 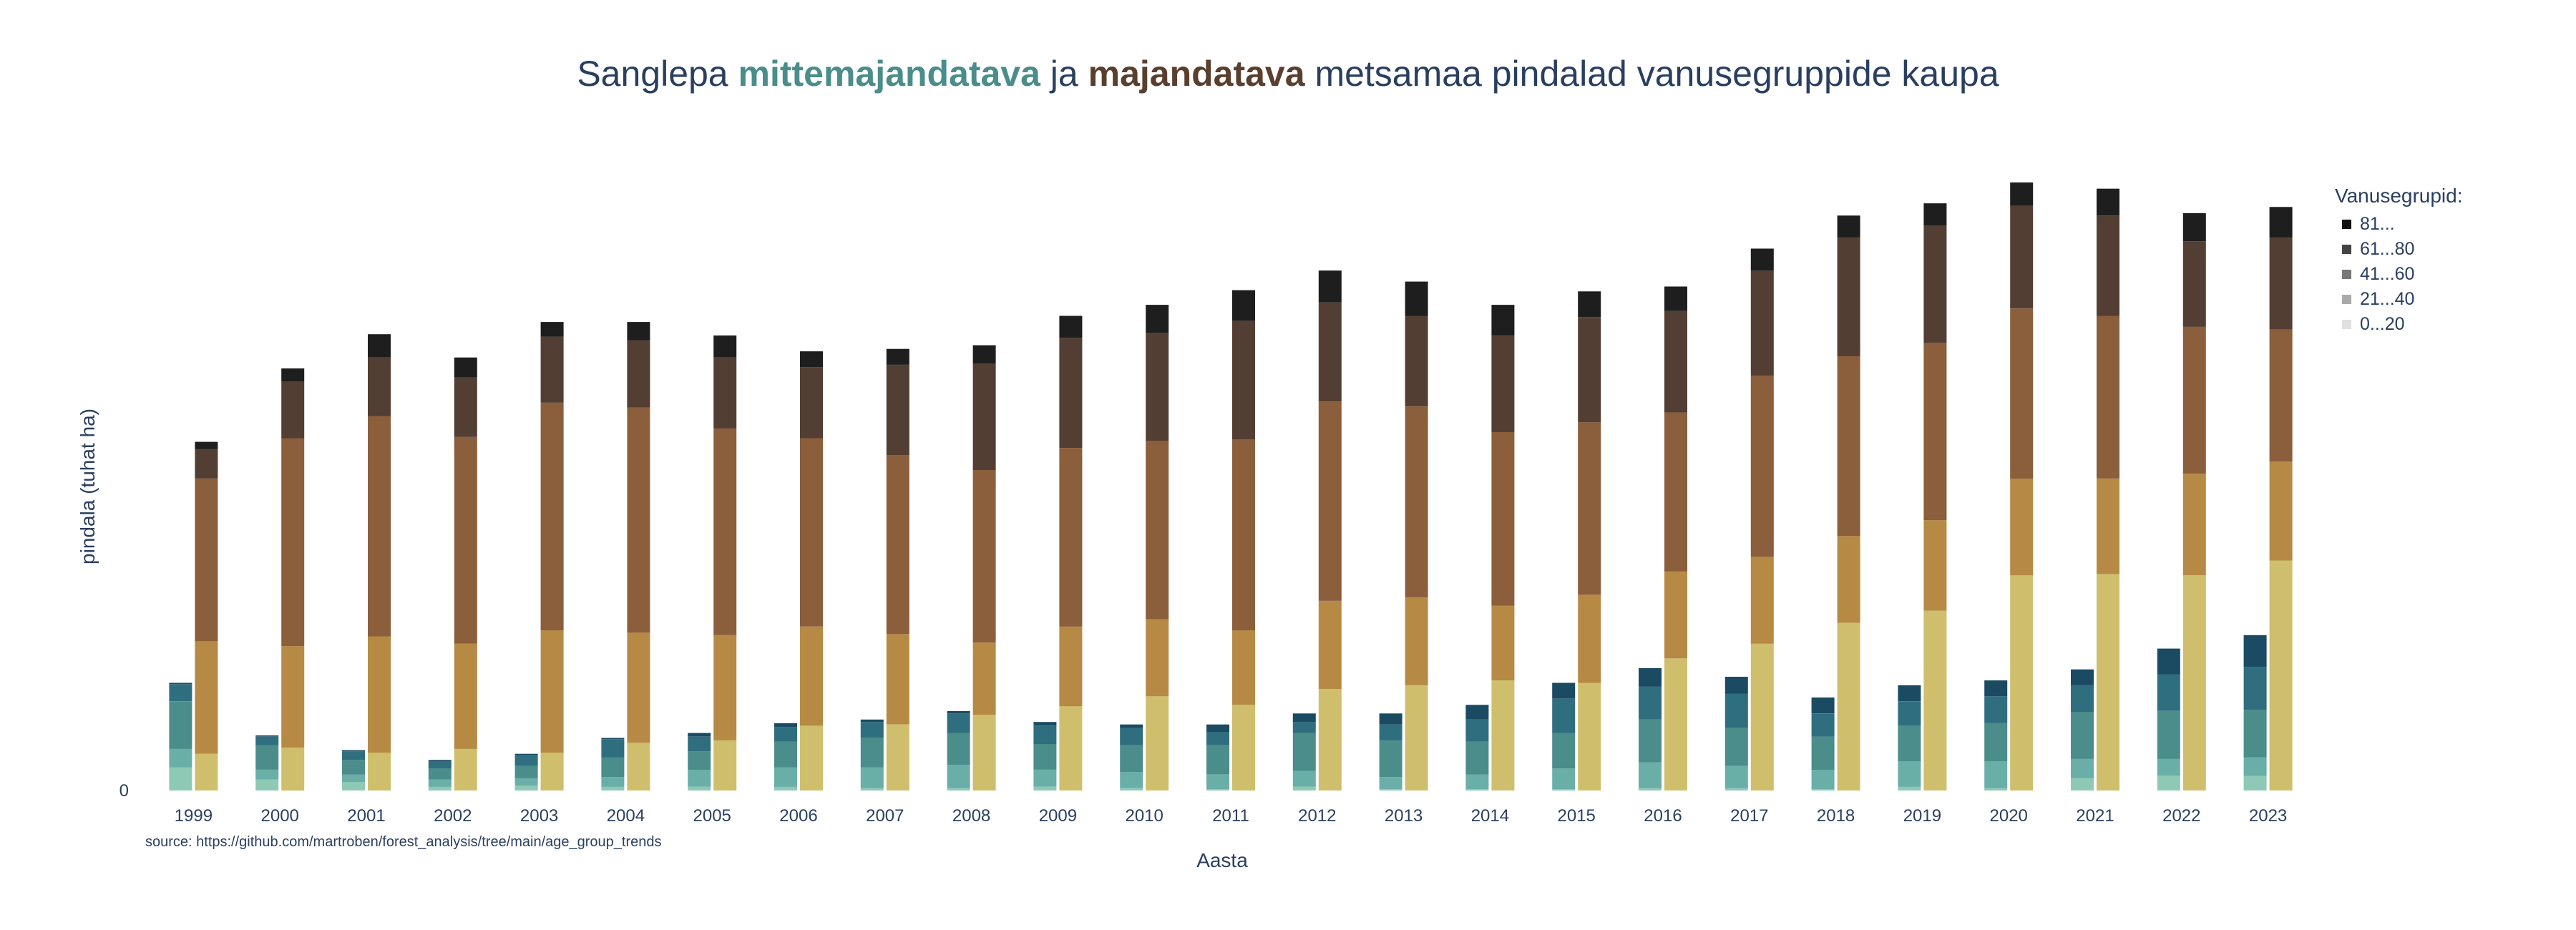 I want to click on bar-mittemajandatava-2012-81-plus, so click(x=1304, y=718).